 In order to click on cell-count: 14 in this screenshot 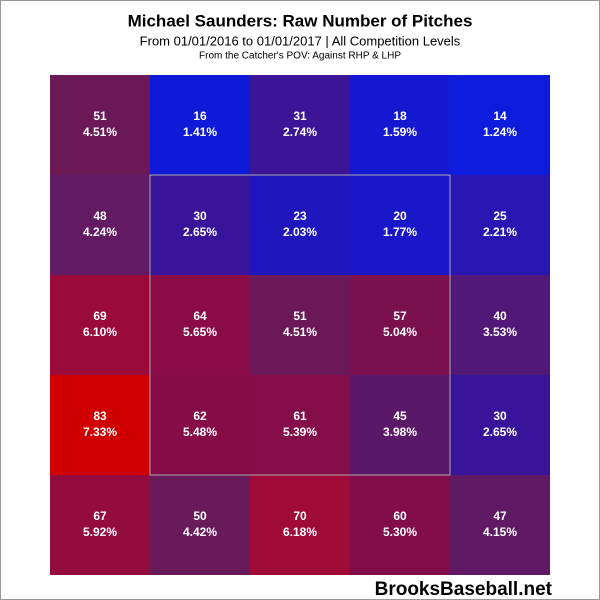, I will do `click(500, 116)`.